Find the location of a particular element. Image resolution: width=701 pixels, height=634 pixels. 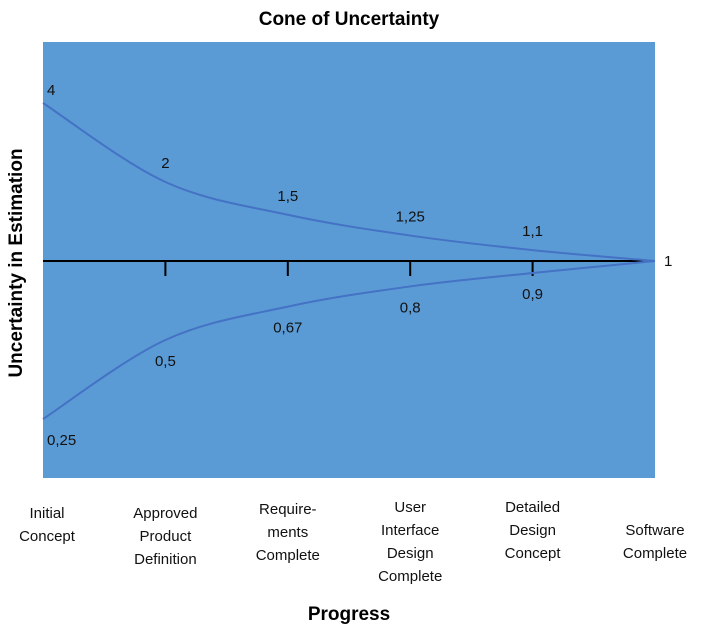

data-label: 1,25 is located at coordinates (410, 217).